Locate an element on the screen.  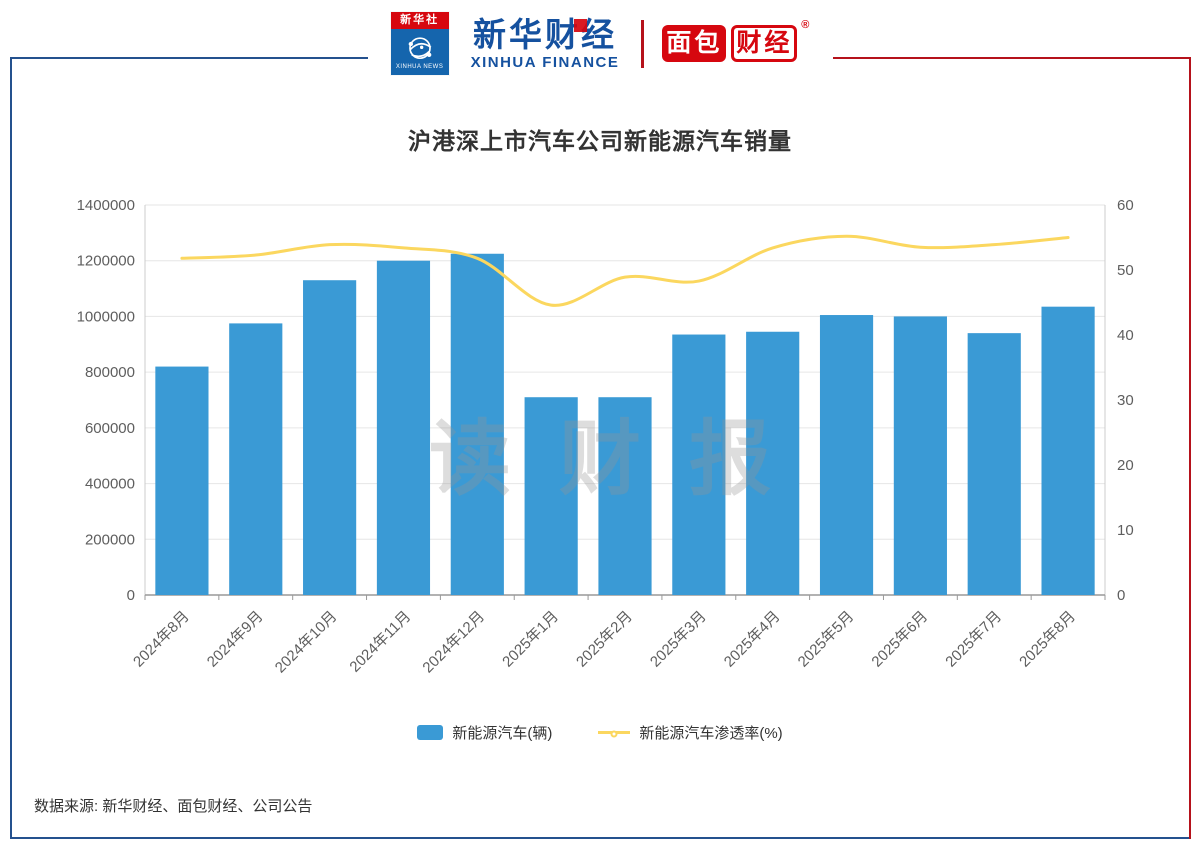
bar-2025年3月 is located at coordinates (699, 464).